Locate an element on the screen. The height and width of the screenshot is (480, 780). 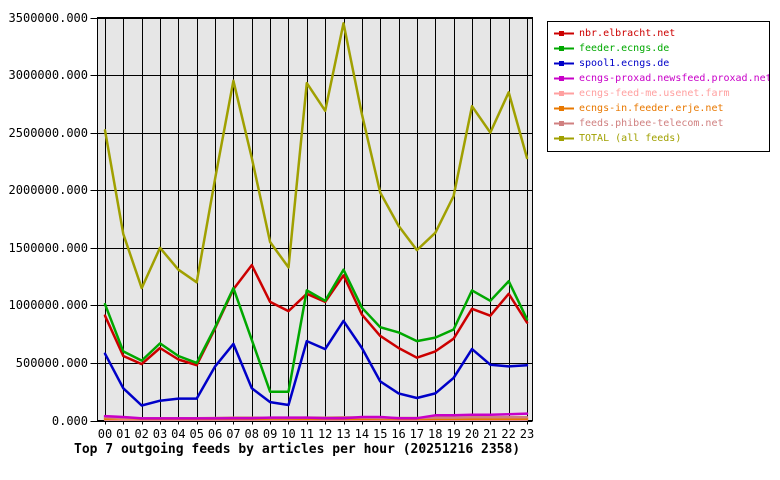
legend-item-ecngs-feed-me-usenet-farm: ecngs-feed-me.usenet.farm is located at coordinates (661, 93).